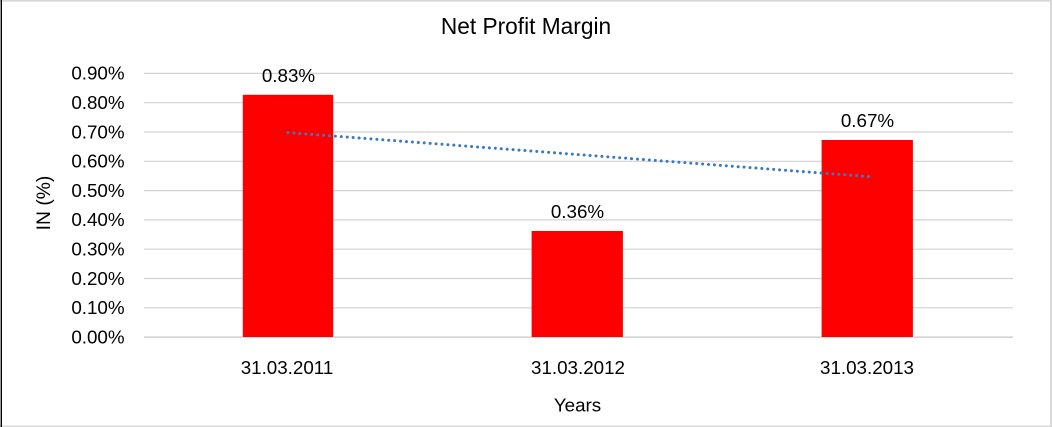  Describe the element at coordinates (98, 307) in the screenshot. I see `svg-text: 0.10%` at that location.